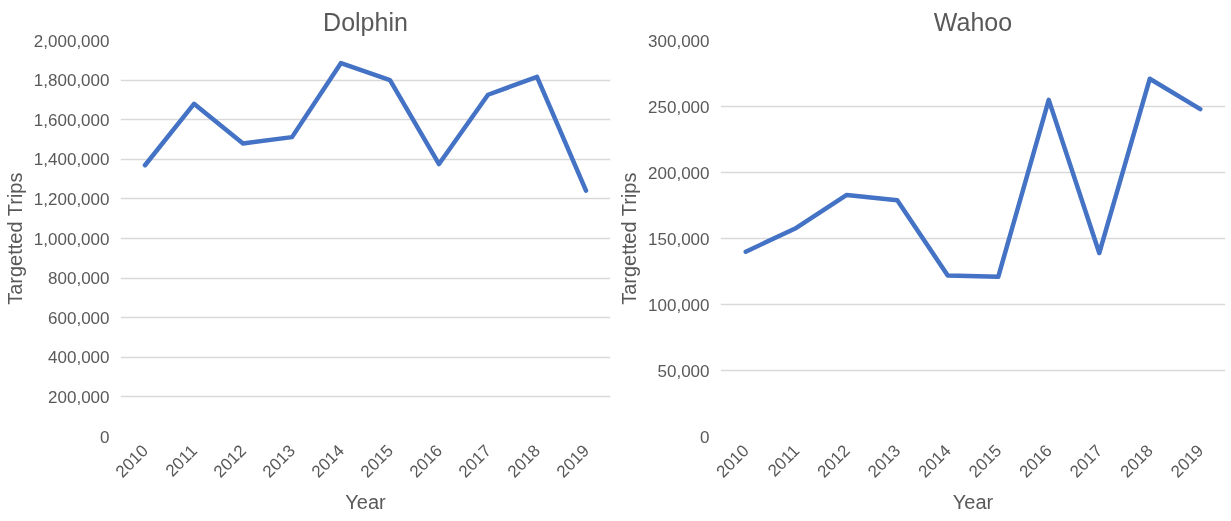  What do you see at coordinates (683, 371) in the screenshot?
I see `y-tick-label: 50,000` at bounding box center [683, 371].